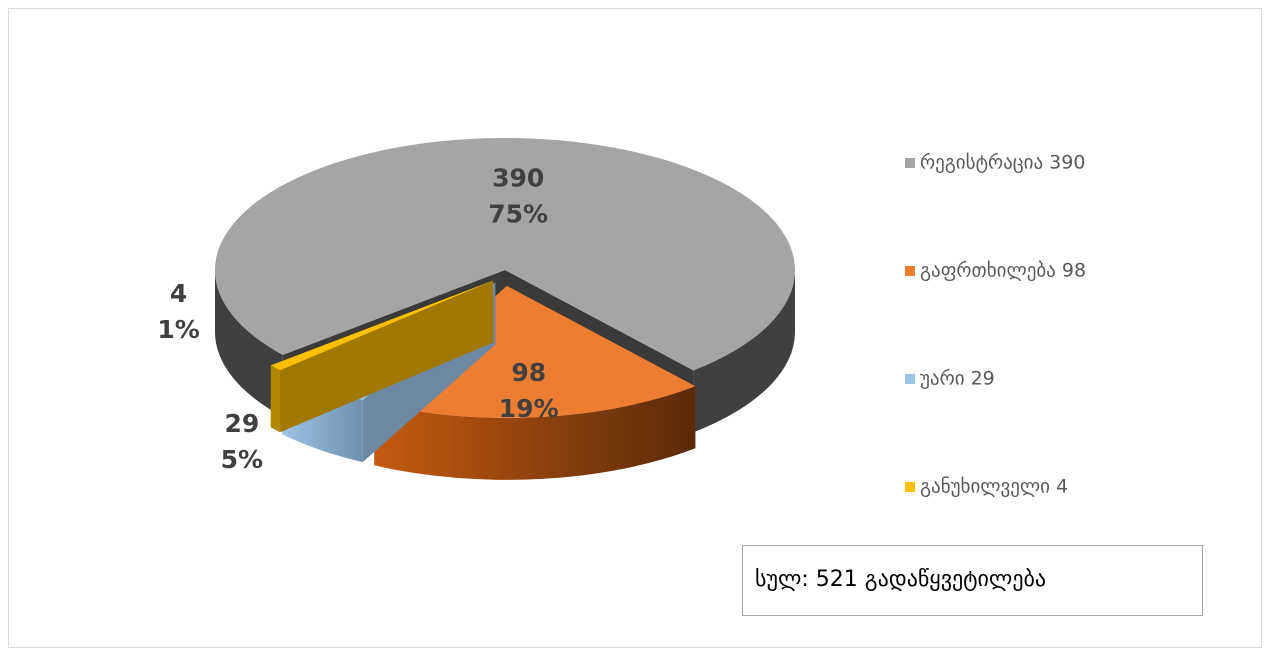 Image resolution: width=1271 pixels, height=656 pixels. I want to click on percent-label: 19%, so click(529, 408).